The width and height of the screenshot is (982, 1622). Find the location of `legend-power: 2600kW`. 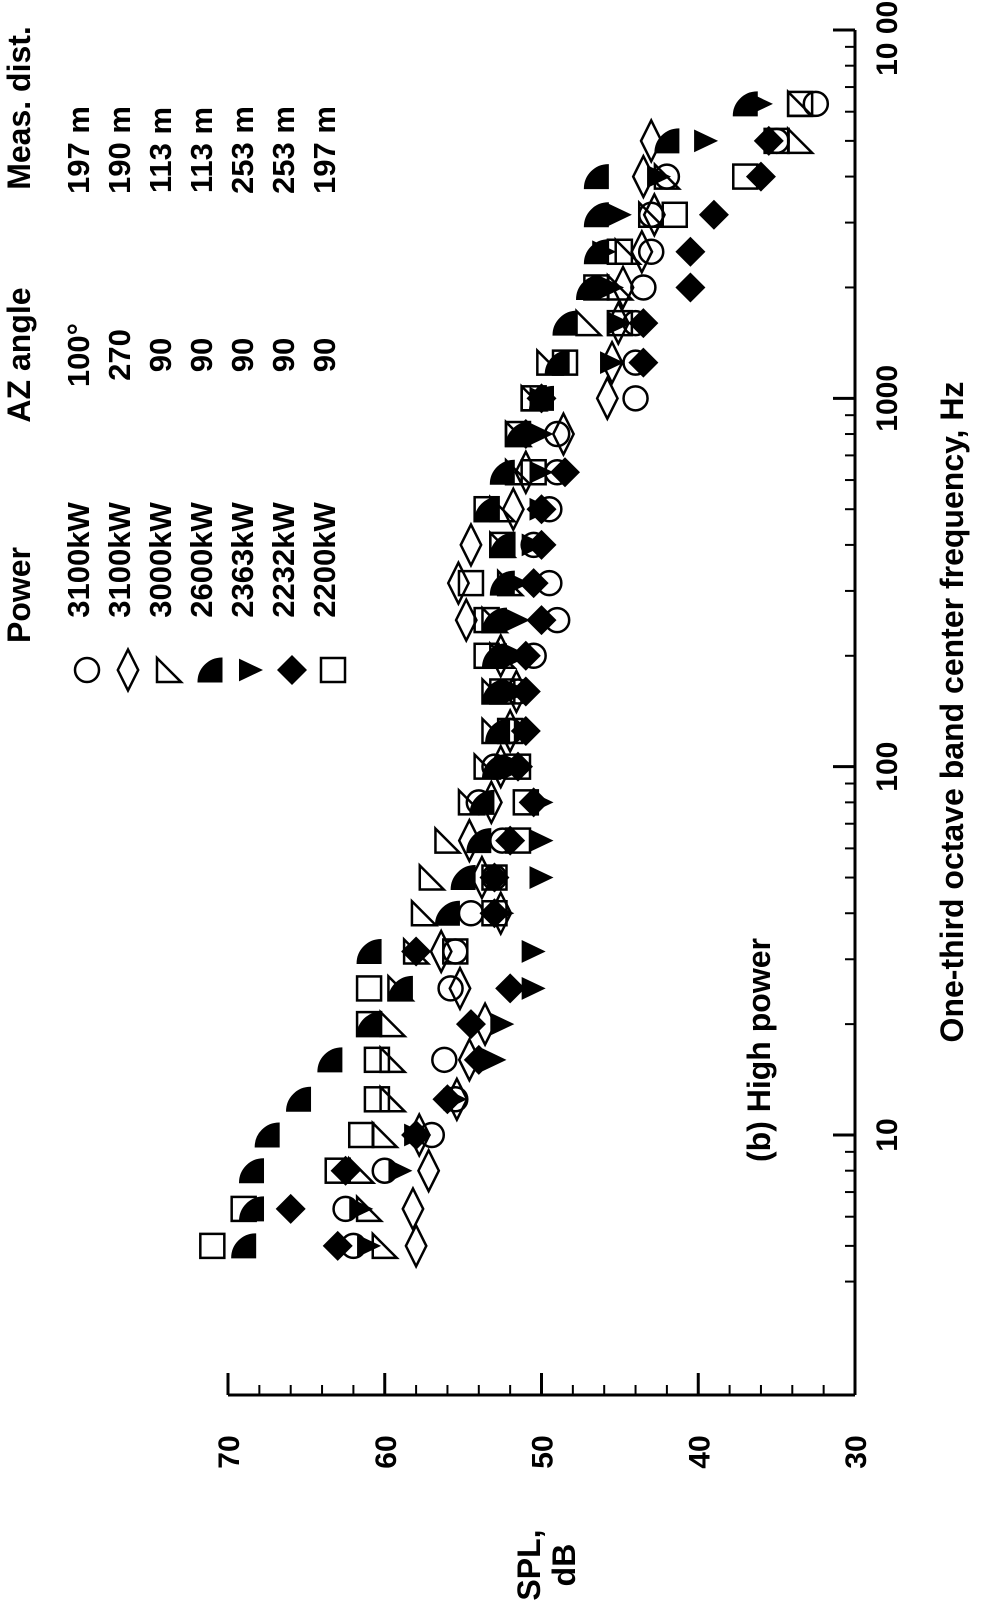

legend-power: 2600kW is located at coordinates (201, 560).